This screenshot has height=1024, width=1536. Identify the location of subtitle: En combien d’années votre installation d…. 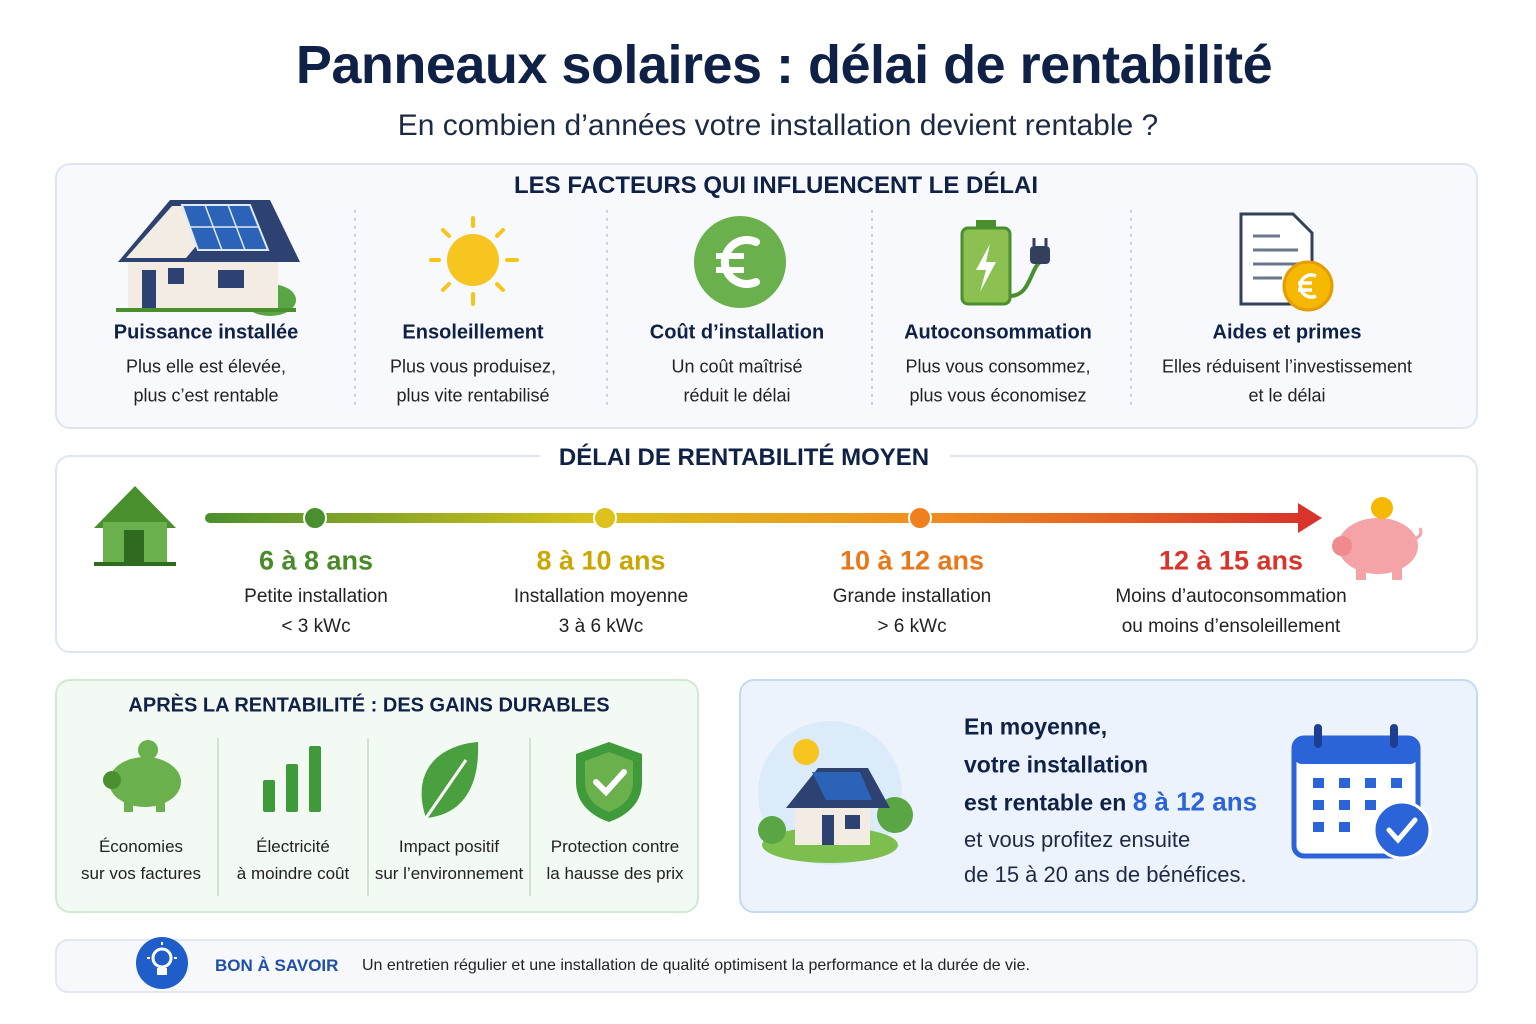
(778, 125).